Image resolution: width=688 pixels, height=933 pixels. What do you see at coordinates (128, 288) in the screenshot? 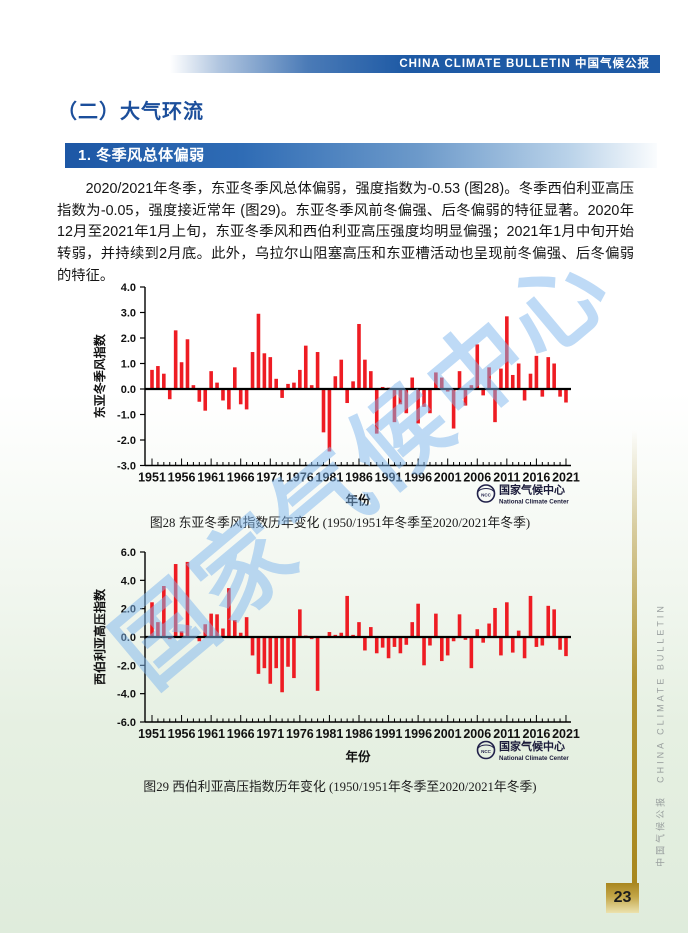
I see `y-tick-label: 4.0` at bounding box center [128, 288].